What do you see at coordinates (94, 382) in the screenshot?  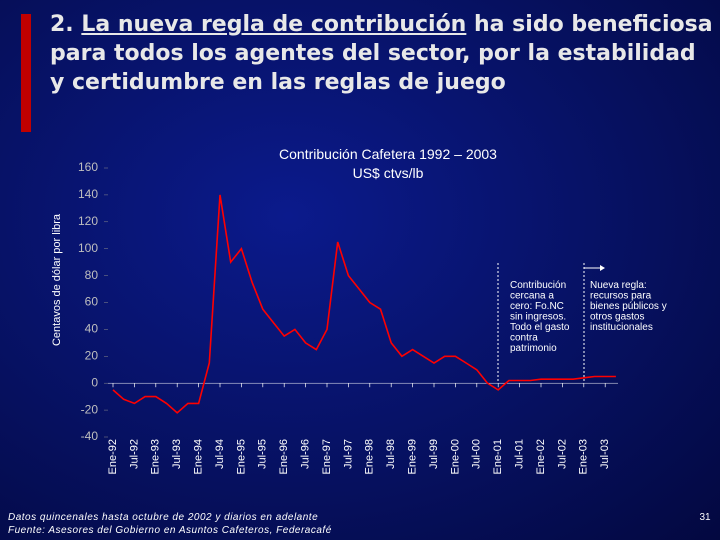 I see `y-tick-label: 0` at bounding box center [94, 382].